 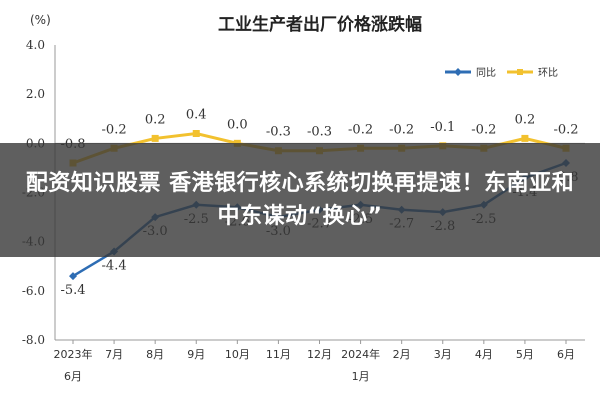 What do you see at coordinates (72, 290) in the screenshot?
I see `data-label: -5.4` at bounding box center [72, 290].